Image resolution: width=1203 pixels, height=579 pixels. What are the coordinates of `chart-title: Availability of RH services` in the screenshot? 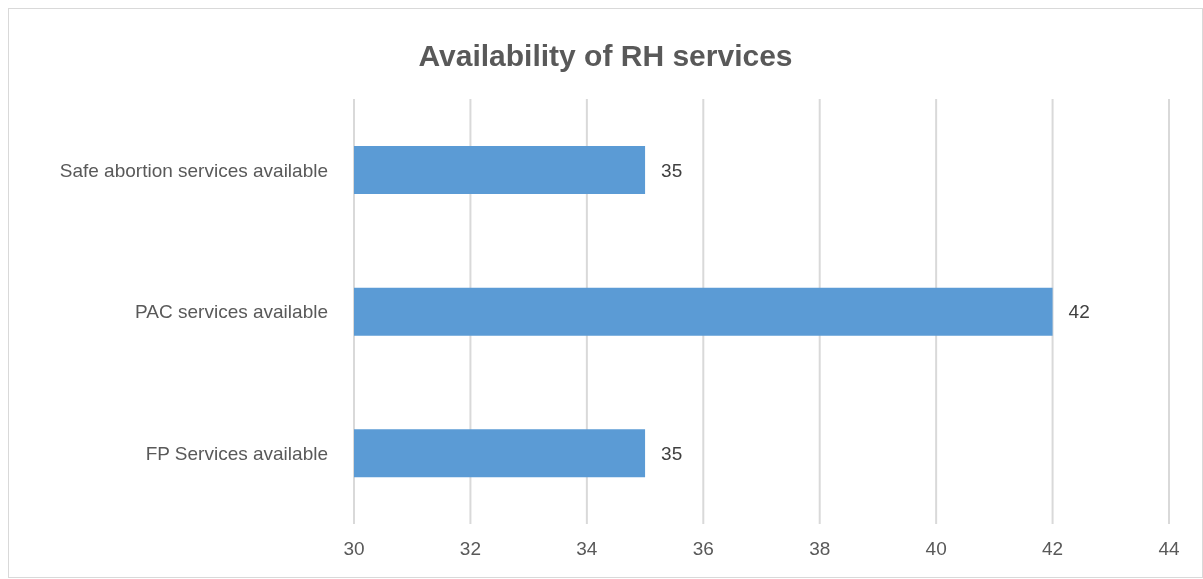 It's located at (605, 56).